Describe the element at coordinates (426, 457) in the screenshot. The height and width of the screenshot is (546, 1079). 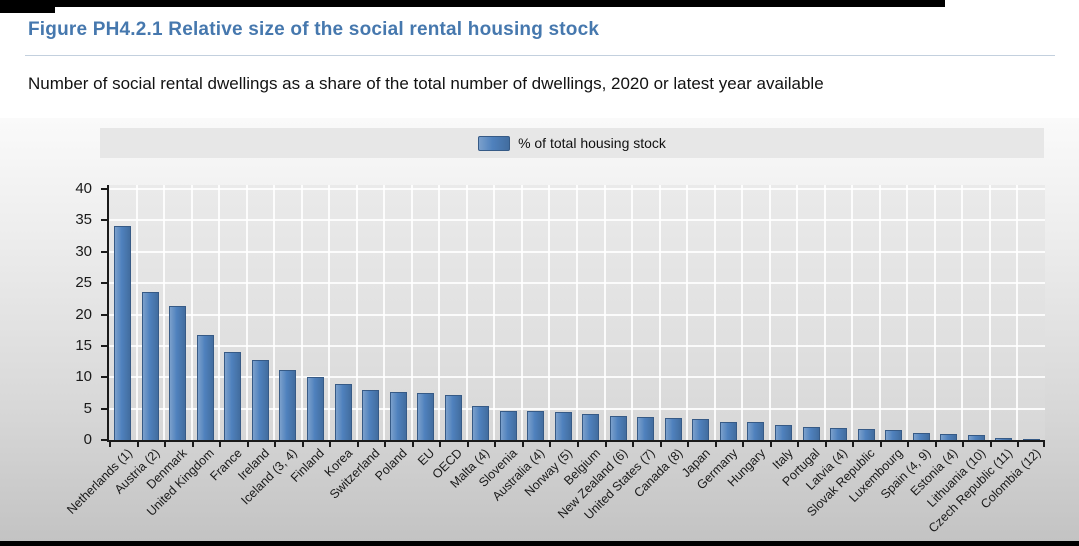
I see `x-axis-label: EU` at that location.